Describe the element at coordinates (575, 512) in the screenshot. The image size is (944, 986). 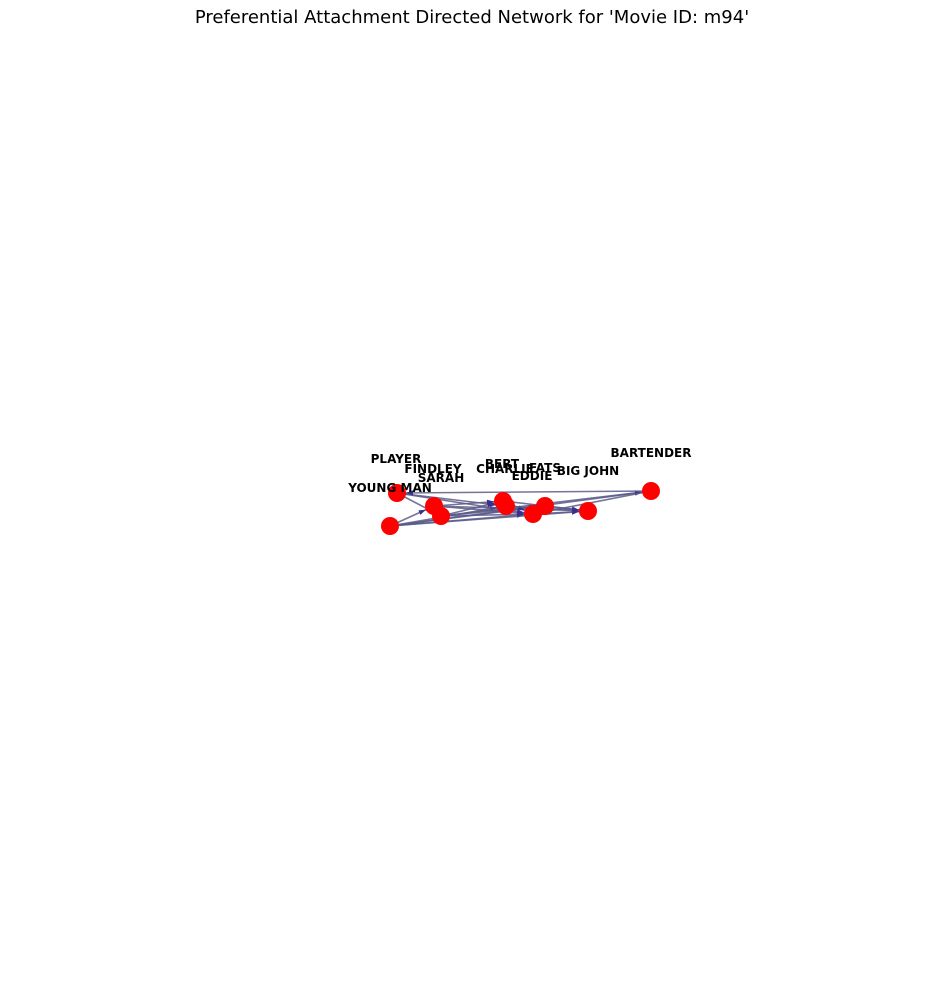
I see `arrowhead-eddie-to-big-john` at that location.